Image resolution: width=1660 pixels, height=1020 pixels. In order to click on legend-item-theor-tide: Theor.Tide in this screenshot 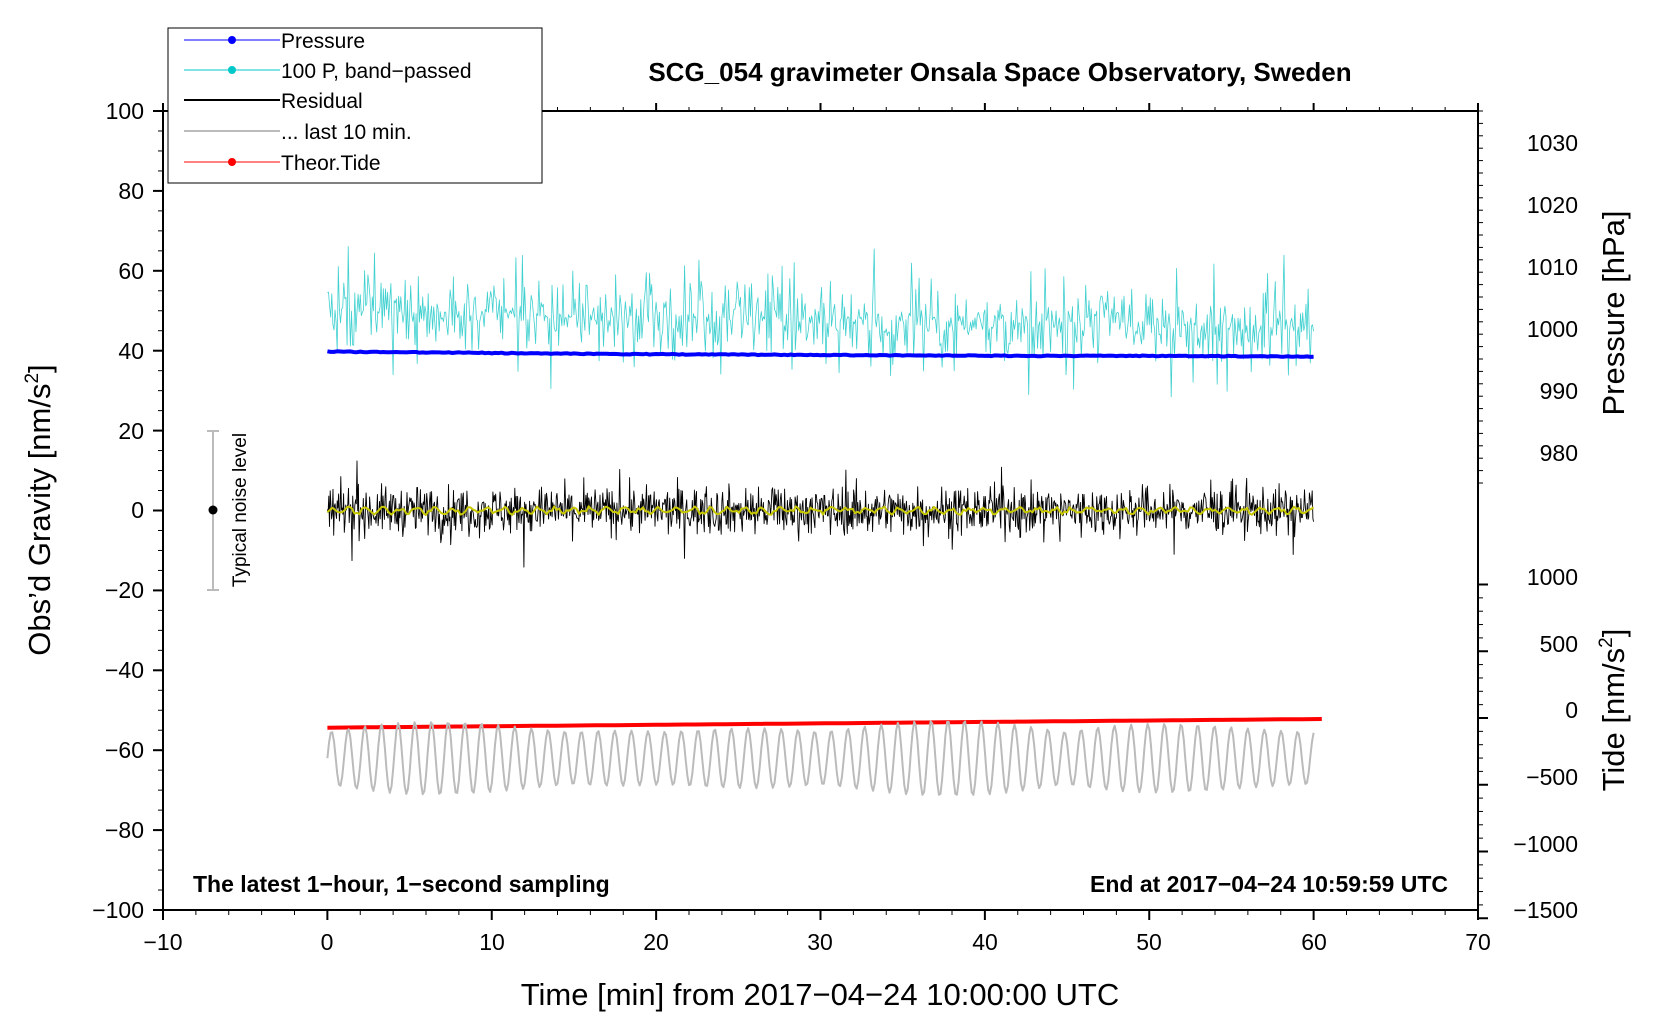, I will do `click(282, 163)`.